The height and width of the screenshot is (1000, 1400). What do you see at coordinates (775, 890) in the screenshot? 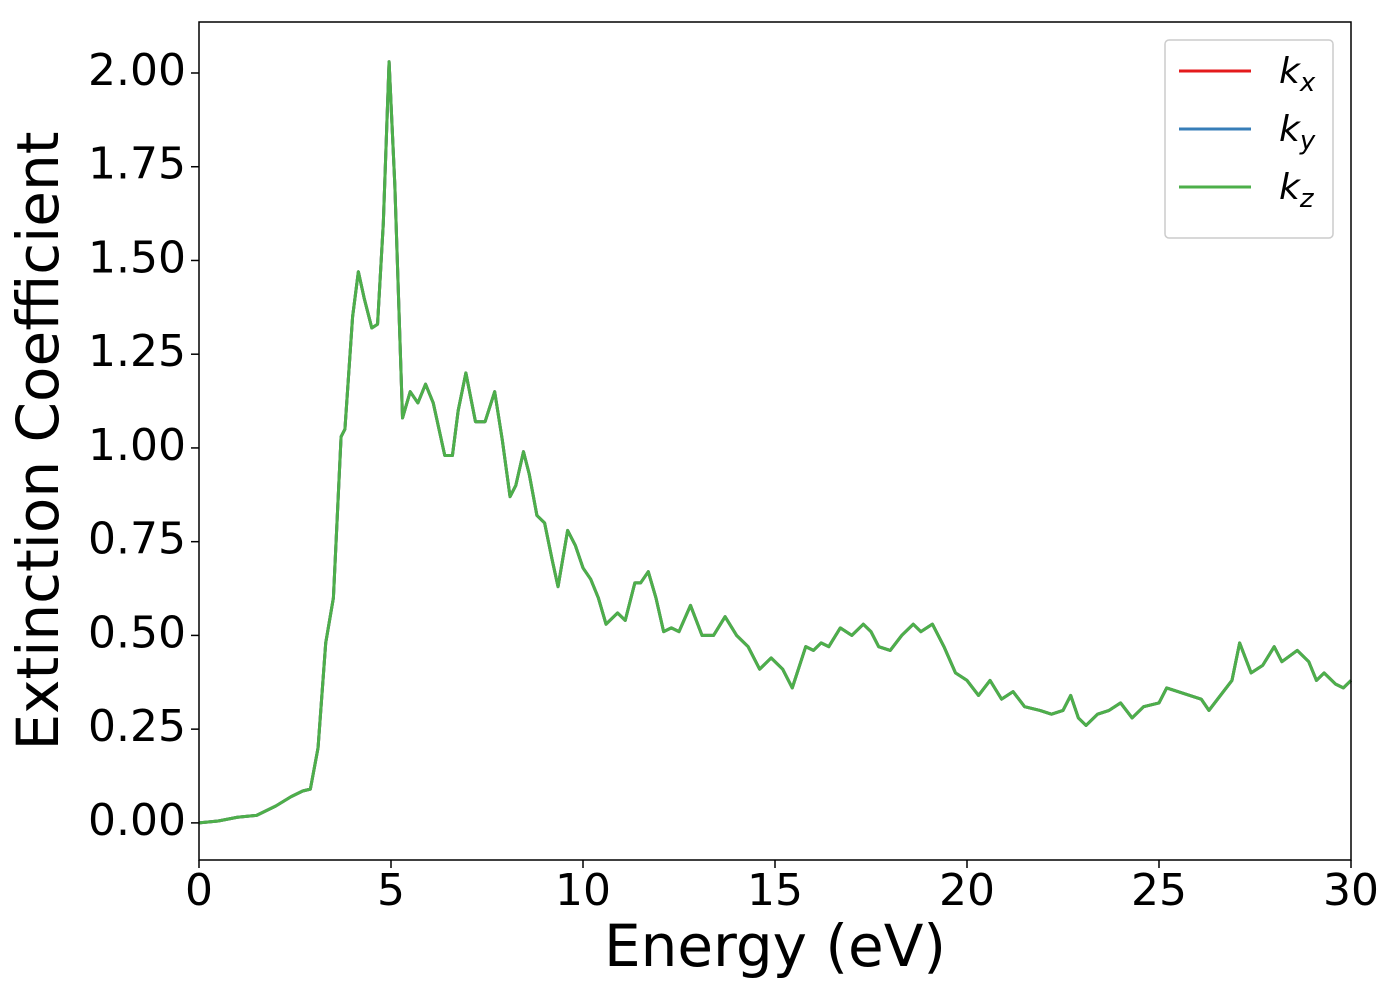
I see `x-tick-label: 15` at bounding box center [775, 890].